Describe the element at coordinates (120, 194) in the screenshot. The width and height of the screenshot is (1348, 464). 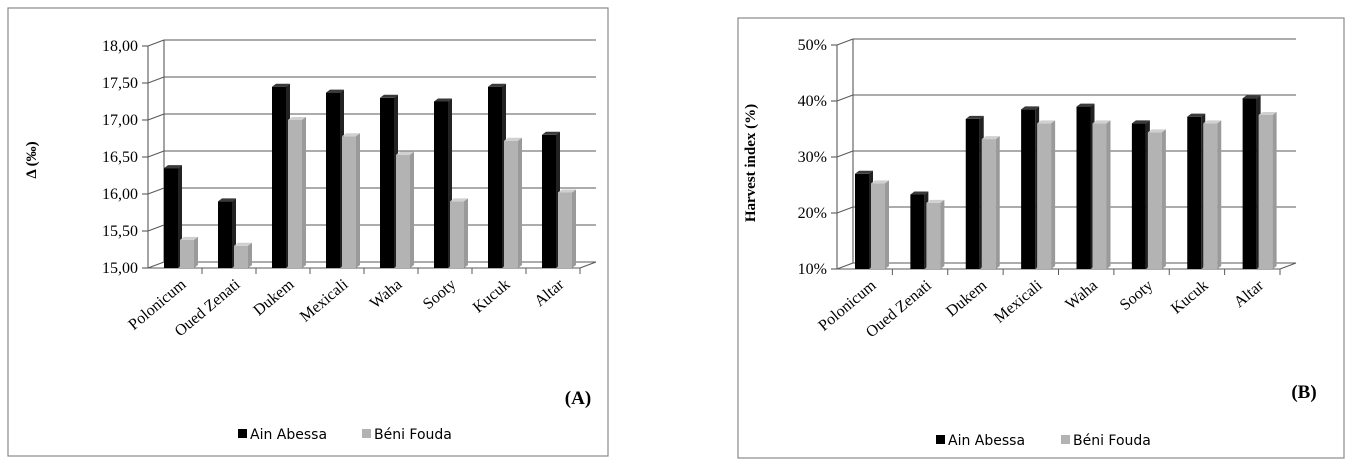
I see `y-tick-label: 16,00` at that location.